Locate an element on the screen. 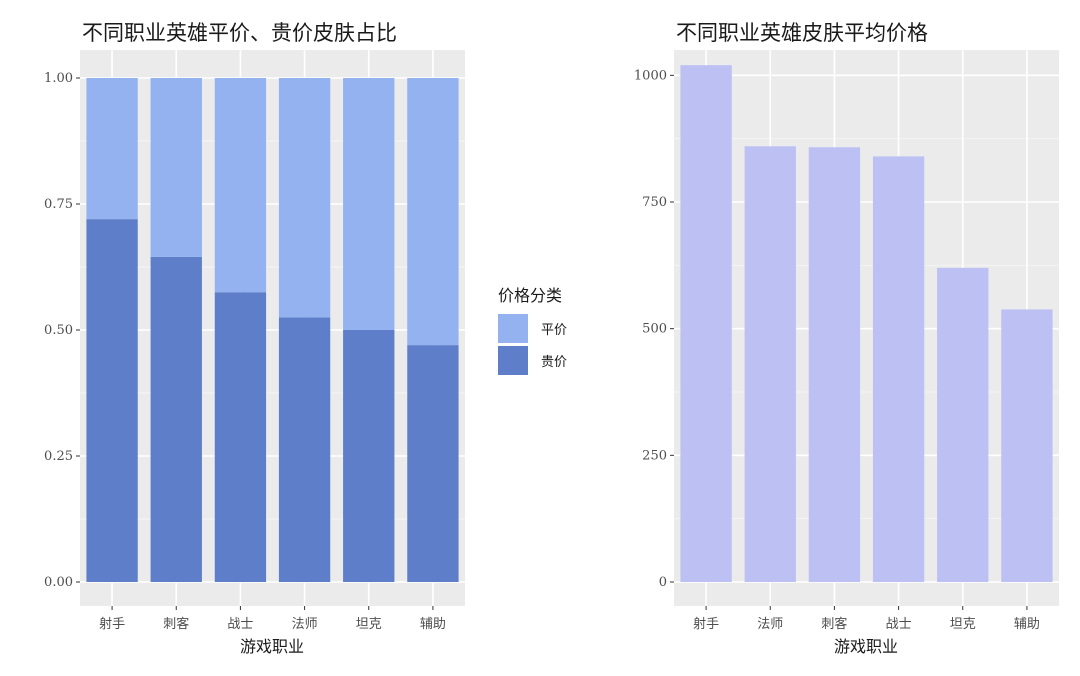 This screenshot has width=1080, height=676. legend-swatch-affordable is located at coordinates (513, 328).